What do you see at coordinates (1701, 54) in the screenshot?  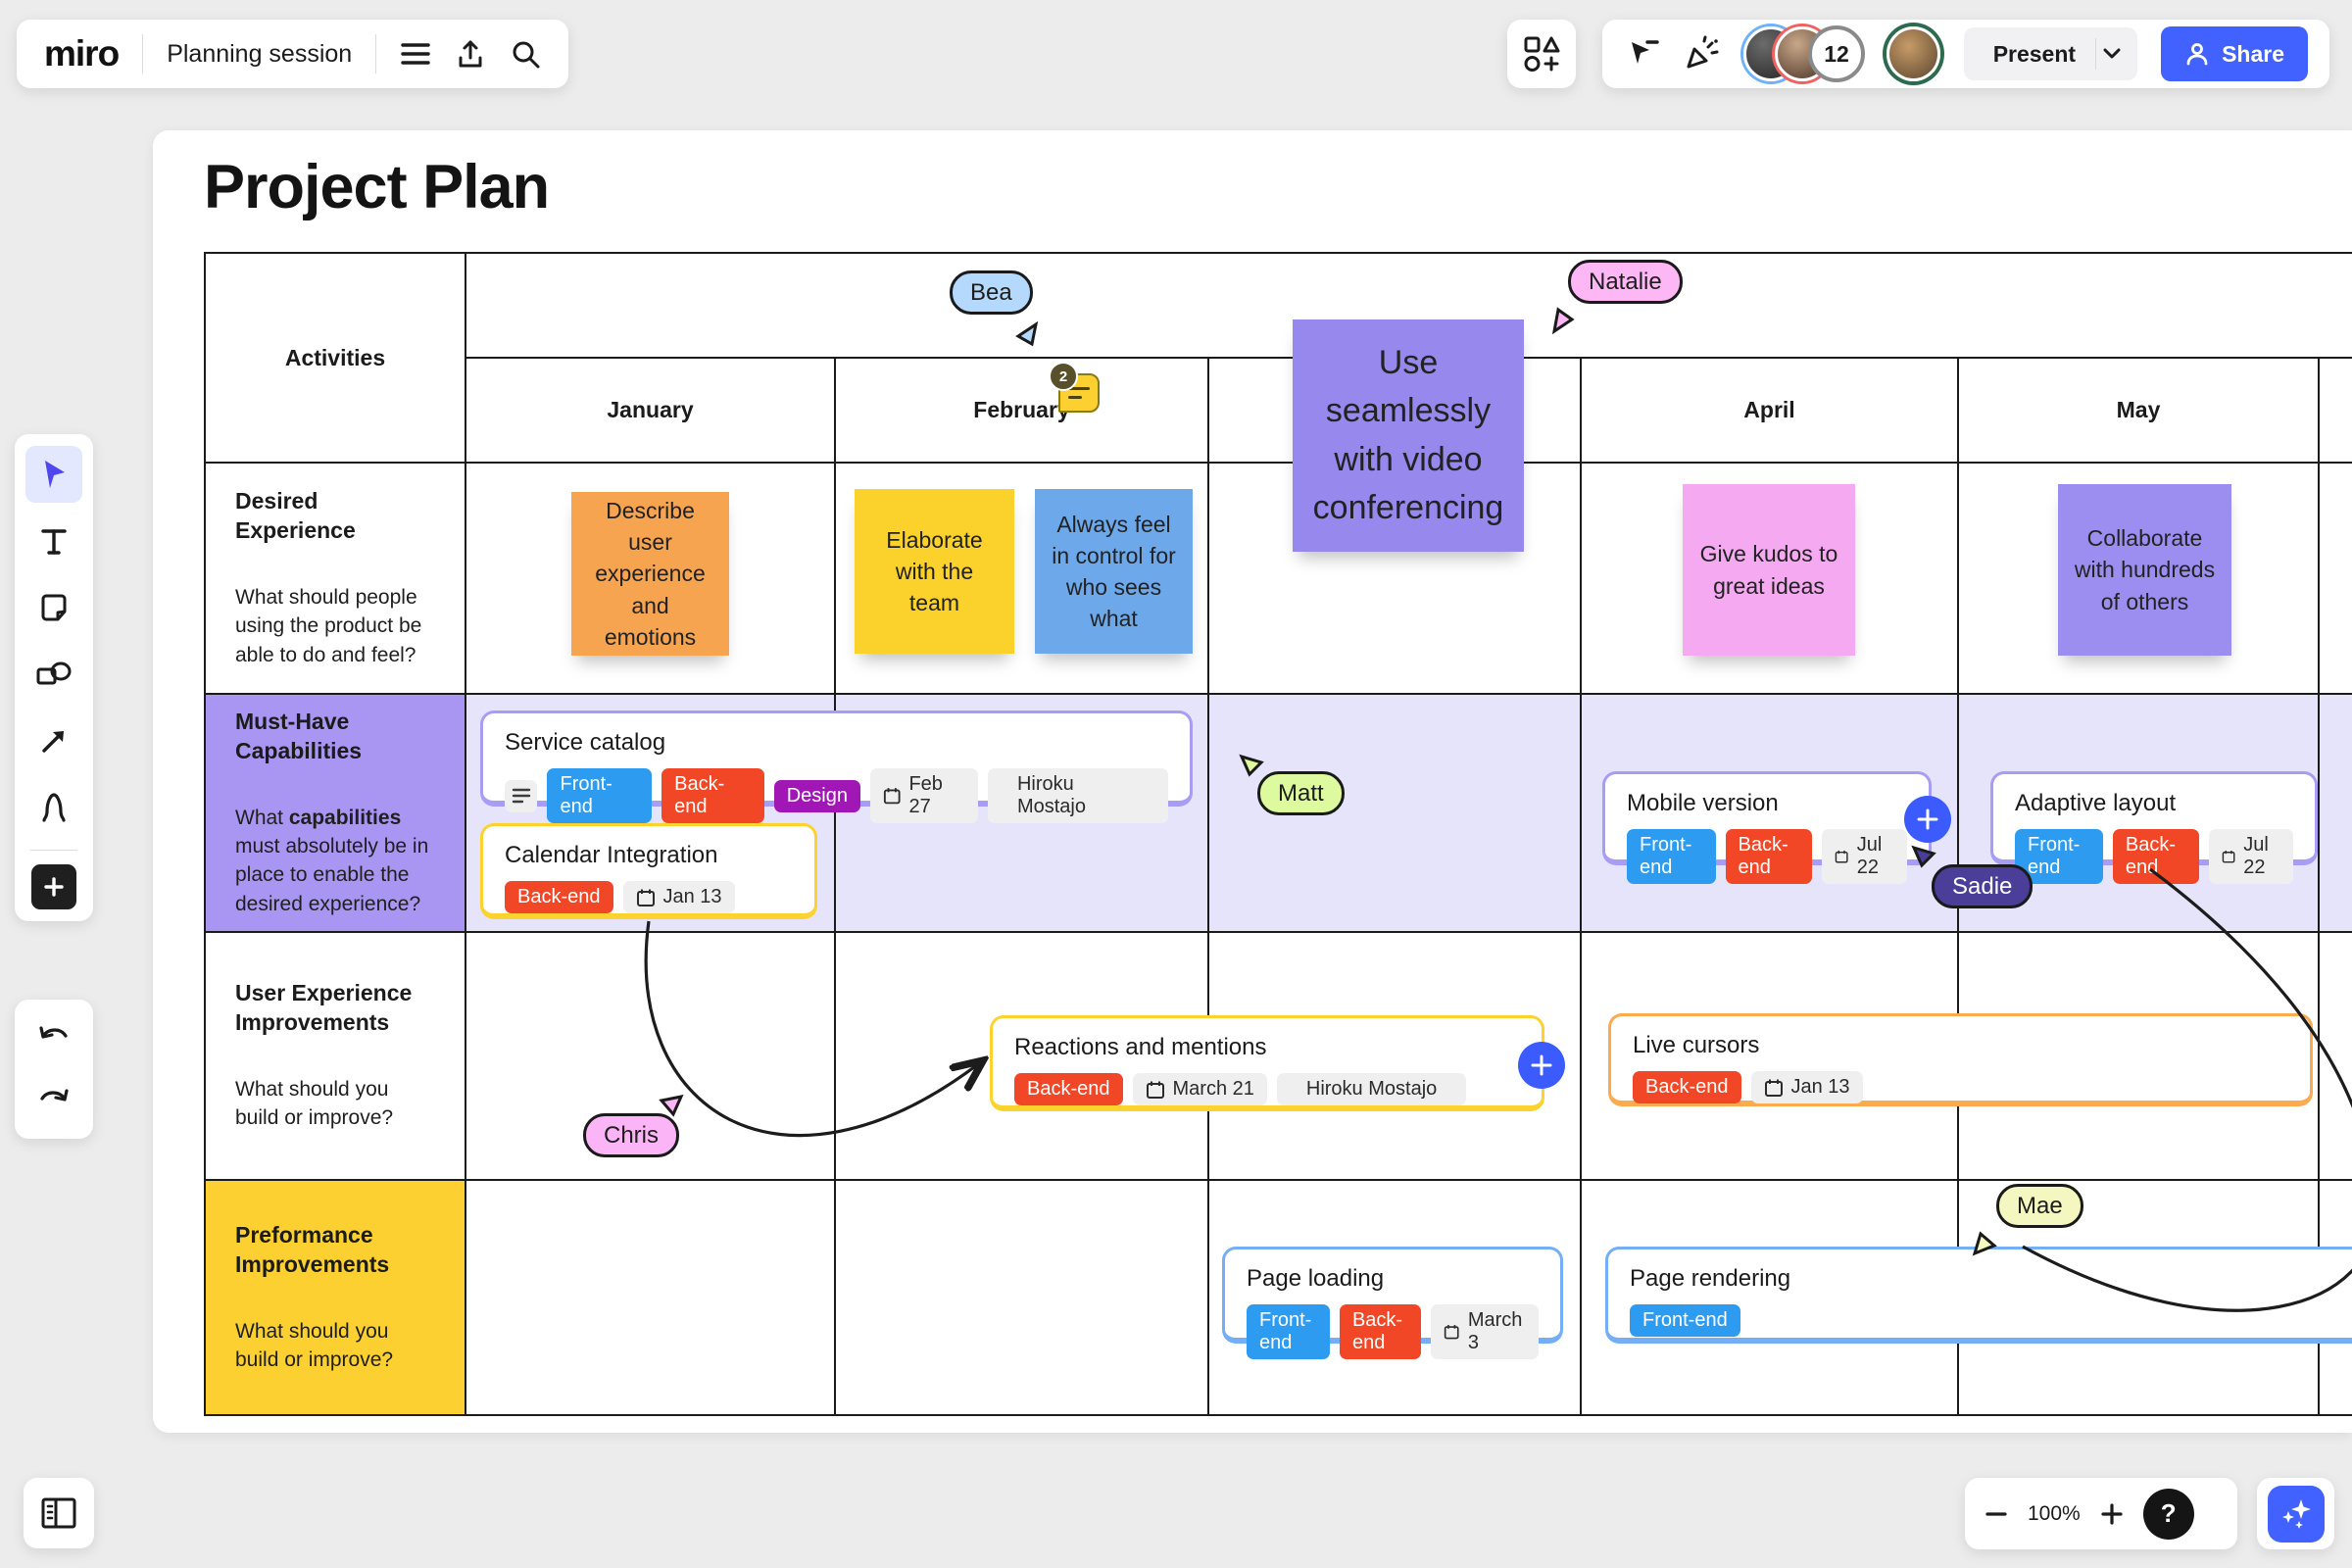 I see `reactions-button` at bounding box center [1701, 54].